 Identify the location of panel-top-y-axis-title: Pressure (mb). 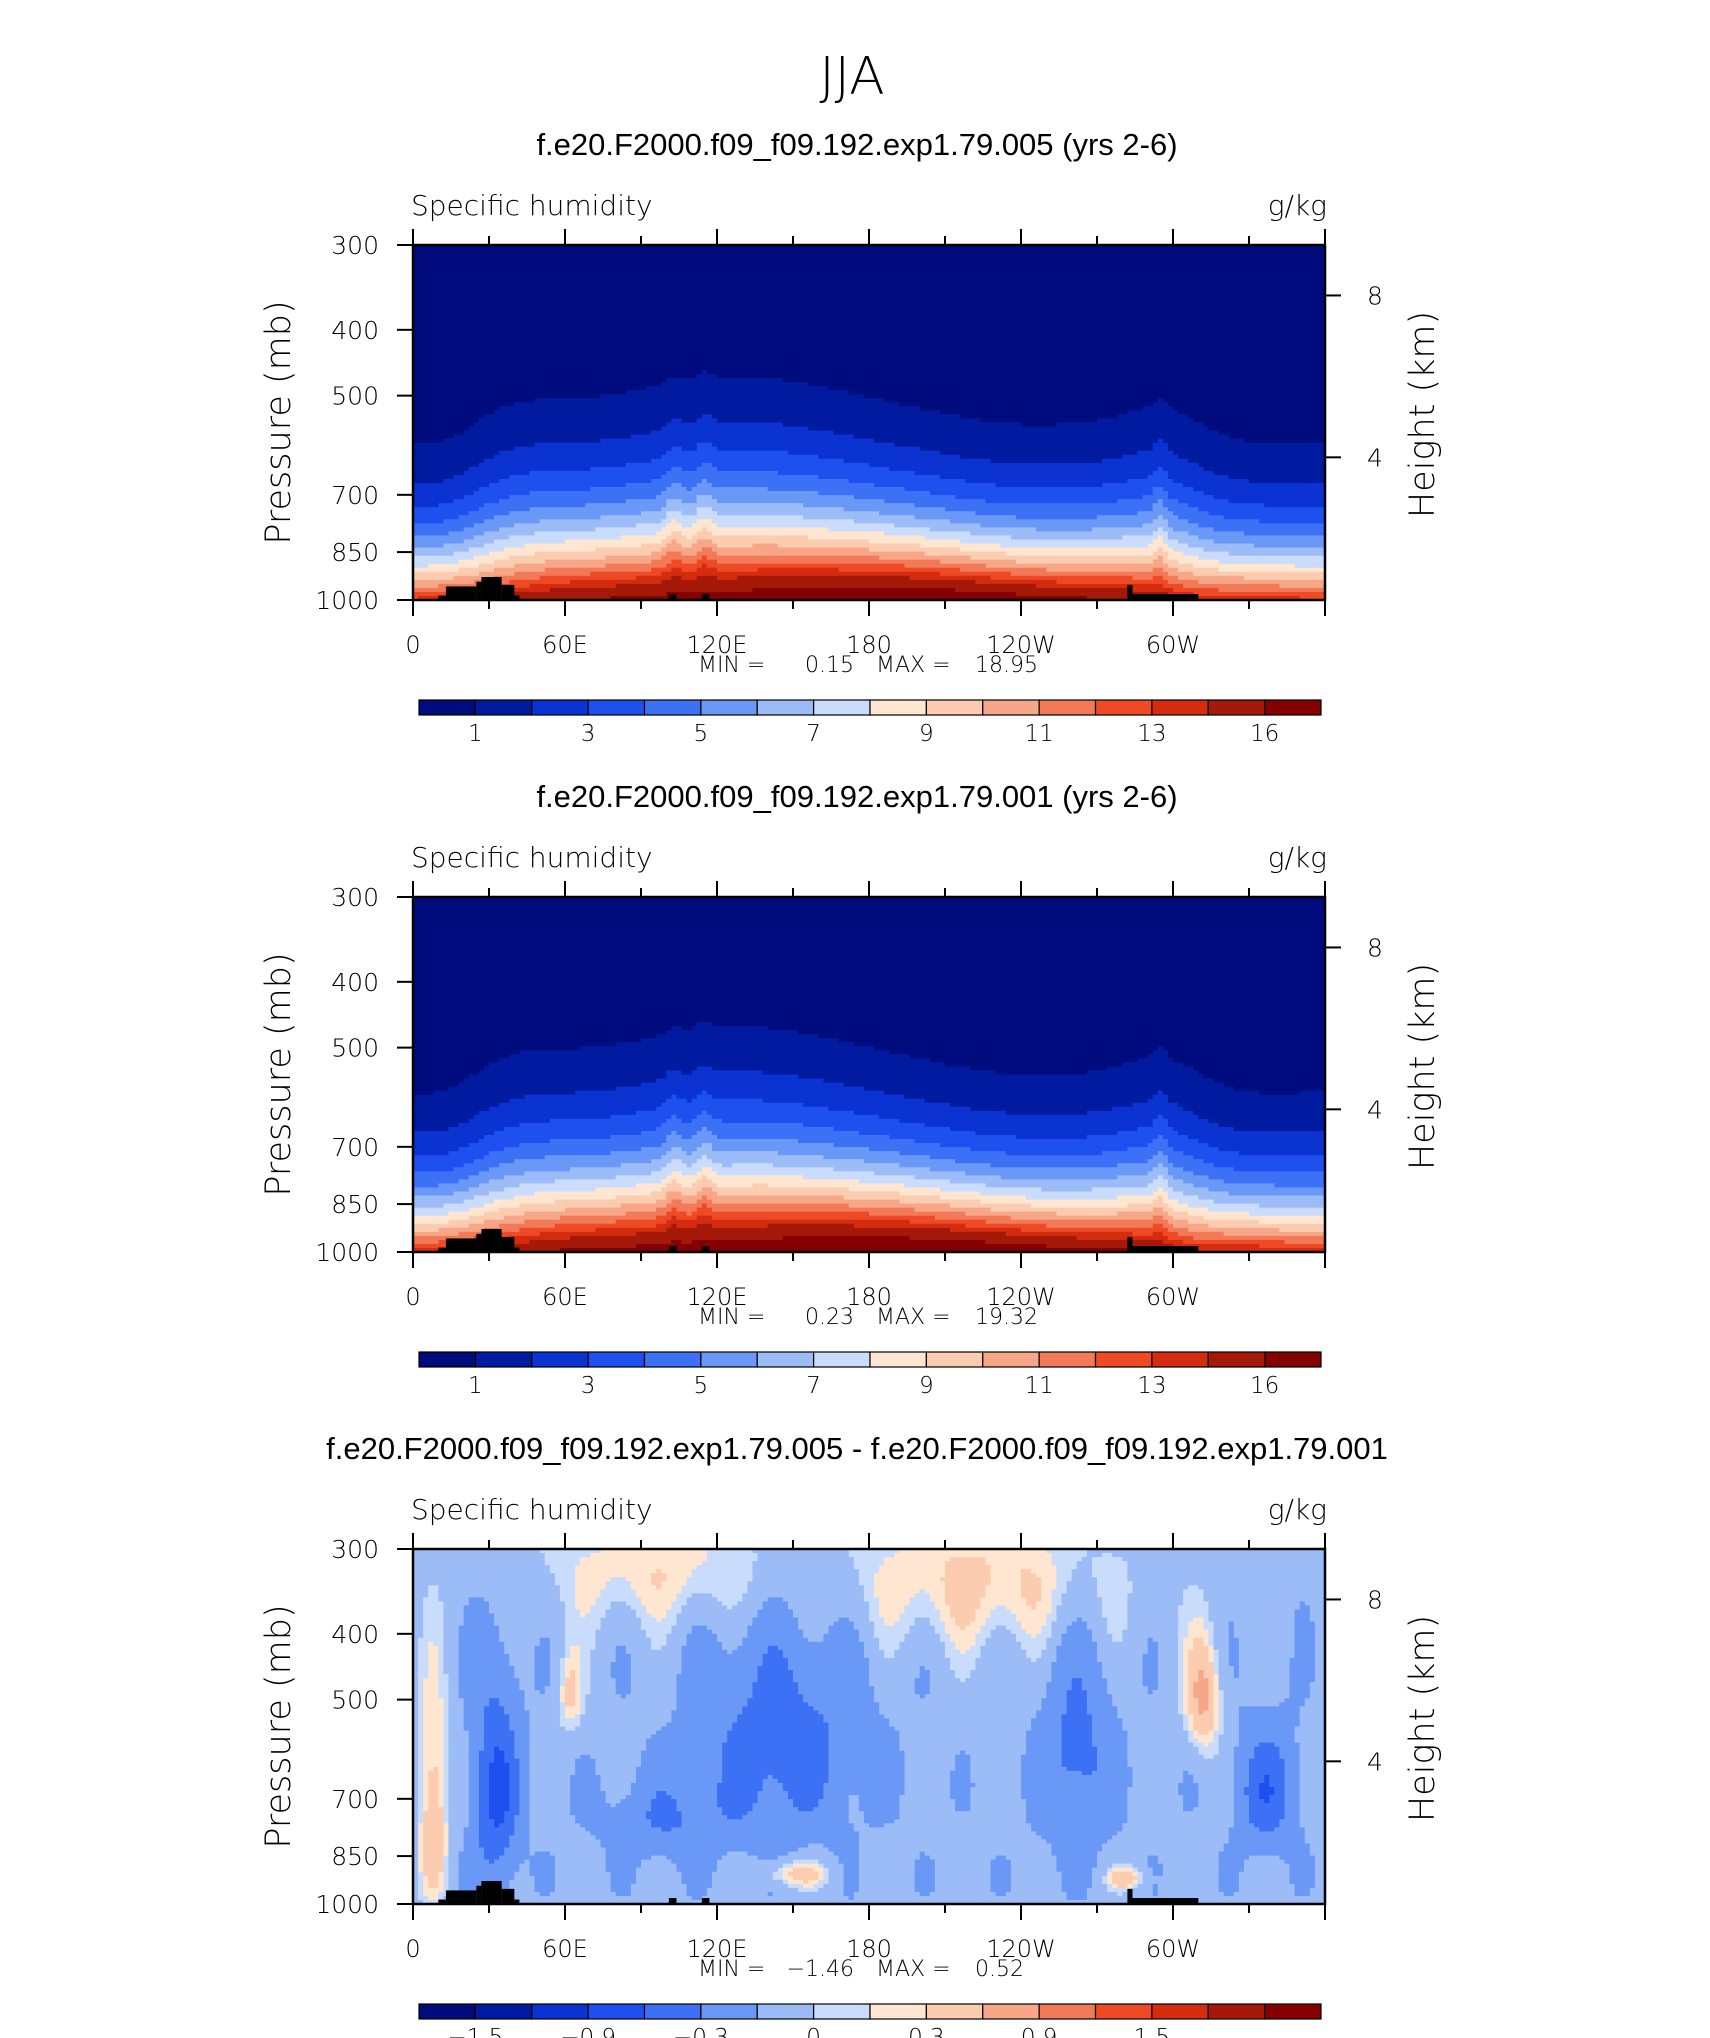
(279, 422).